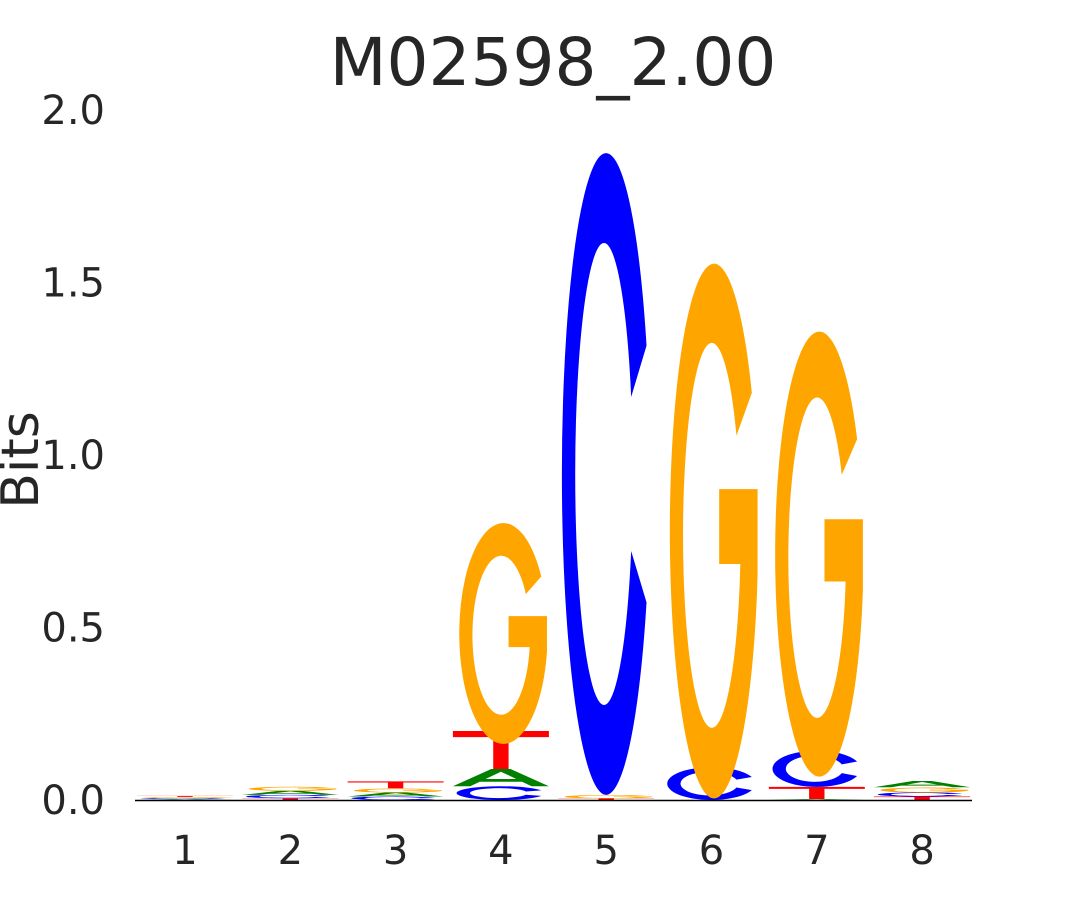 This screenshot has height=900, width=1080. Describe the element at coordinates (73, 801) in the screenshot. I see `y-tick-label: 0.0` at that location.